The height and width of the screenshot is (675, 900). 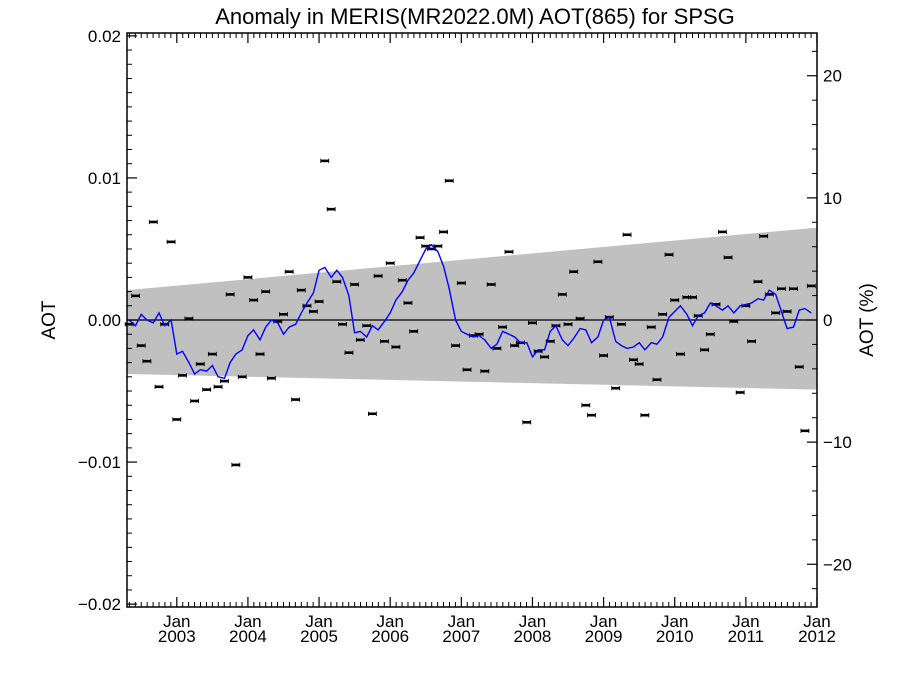 I want to click on left-y-axis: 0.02 0.01 0.00 −0.01 −0.02, so click(x=107, y=320).